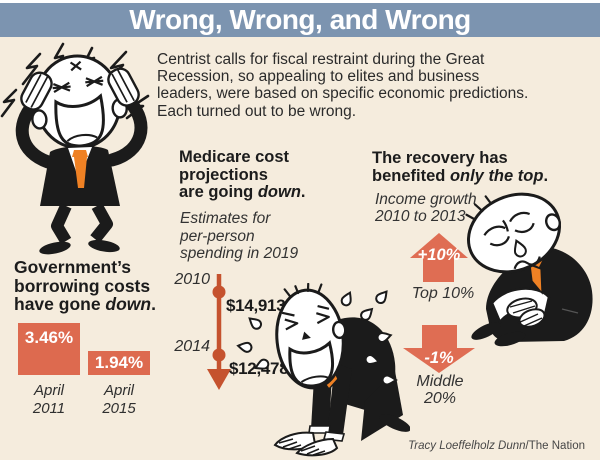 Image resolution: width=600 pixels, height=460 pixels. I want to click on bar-april-2015: 1.94%, so click(119, 363).